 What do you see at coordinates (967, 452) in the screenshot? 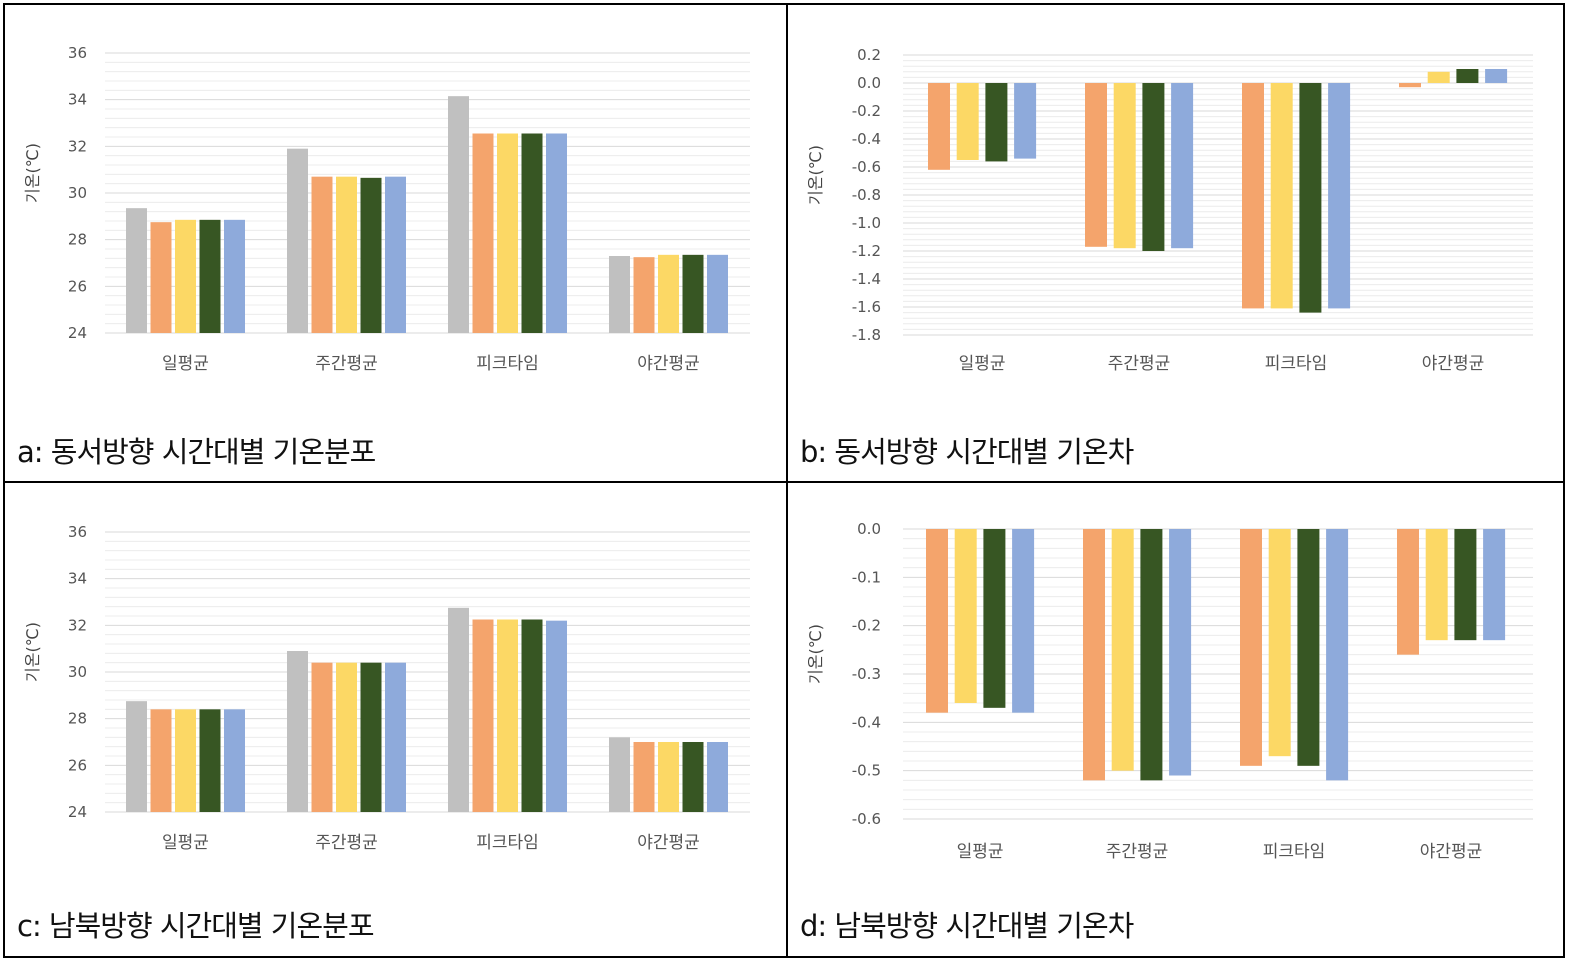
I see `caption-b: b: 동서방향 시간대별 기온차` at bounding box center [967, 452].